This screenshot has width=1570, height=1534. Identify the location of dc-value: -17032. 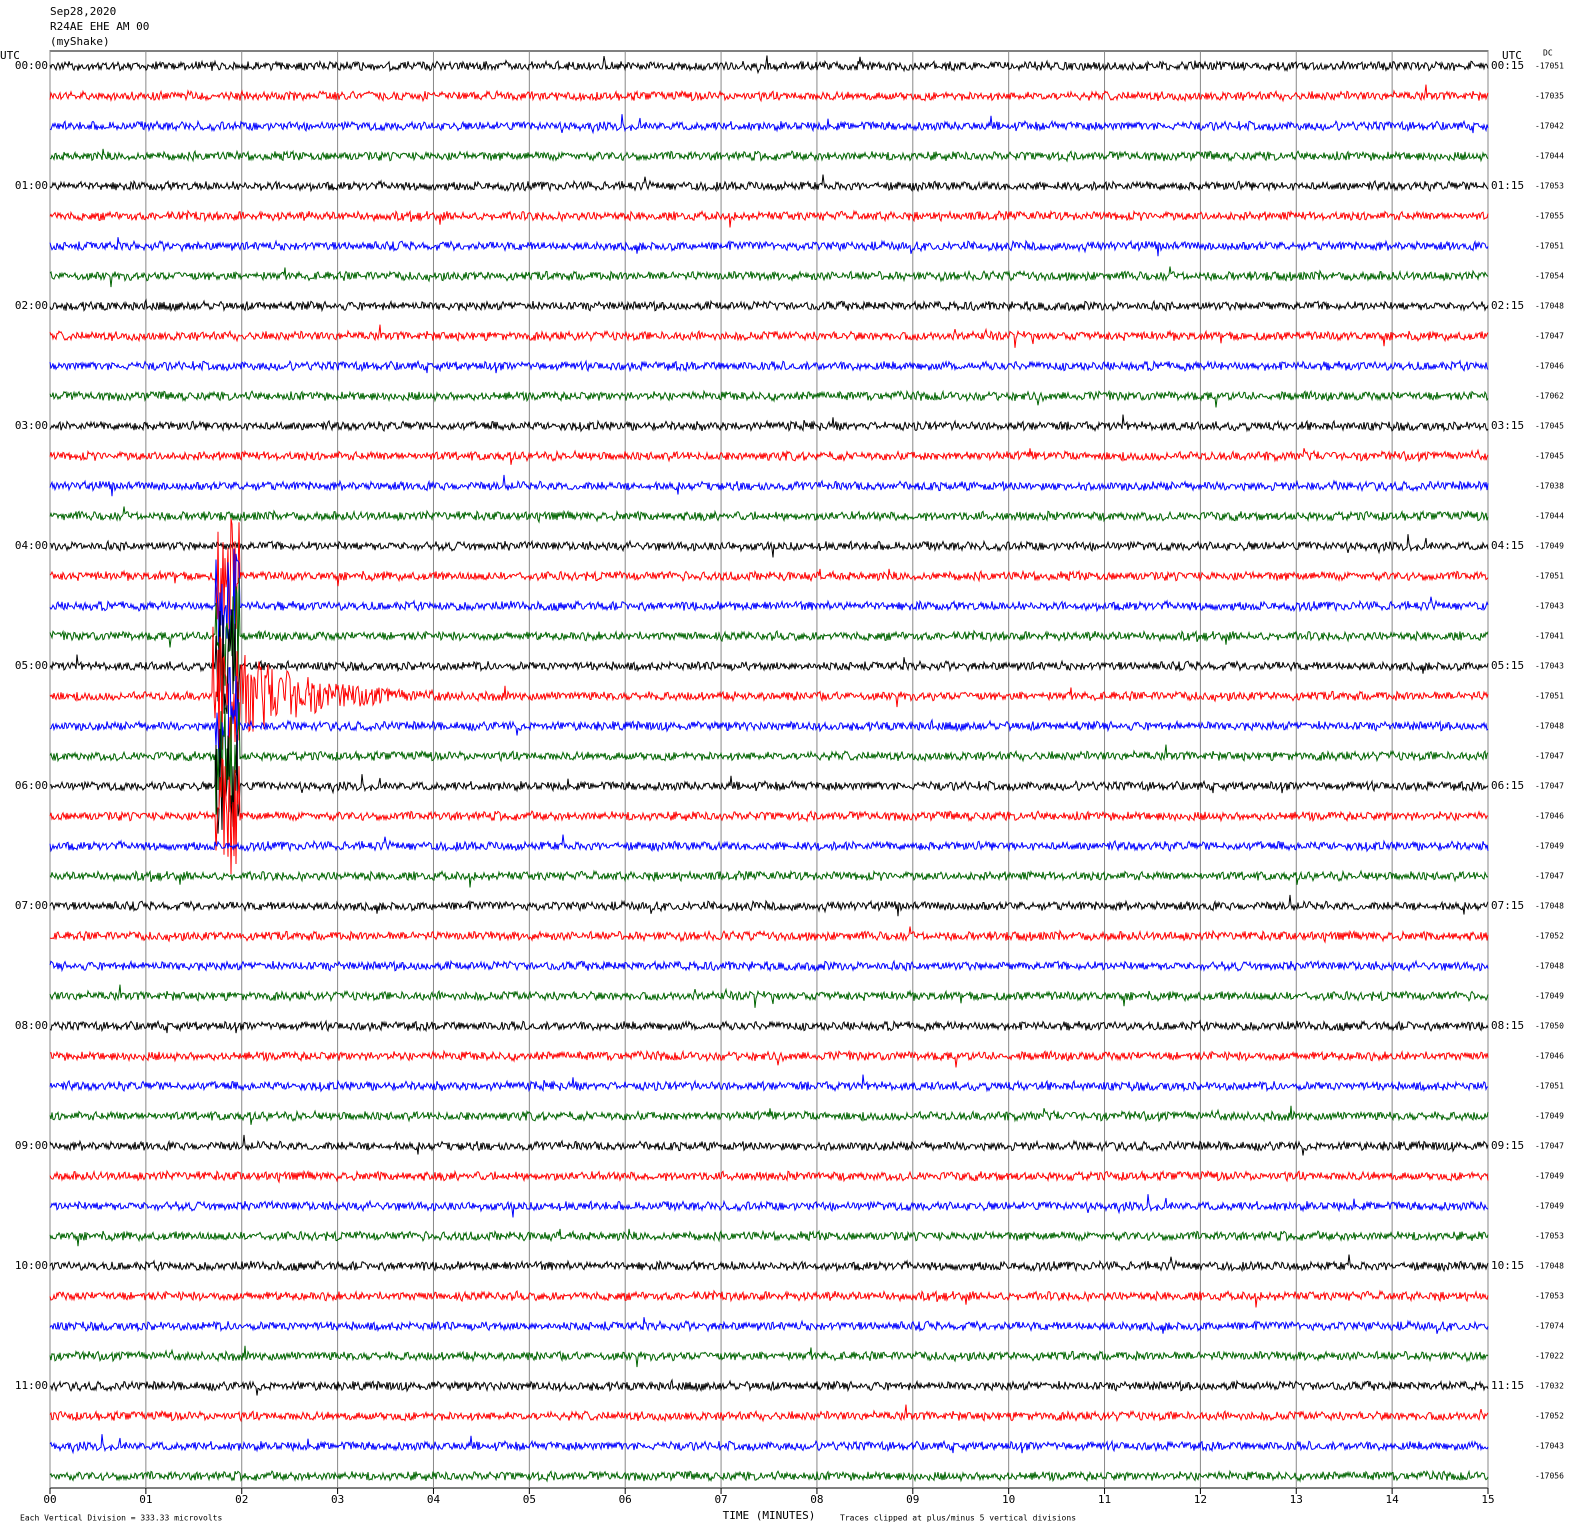
(1549, 1386).